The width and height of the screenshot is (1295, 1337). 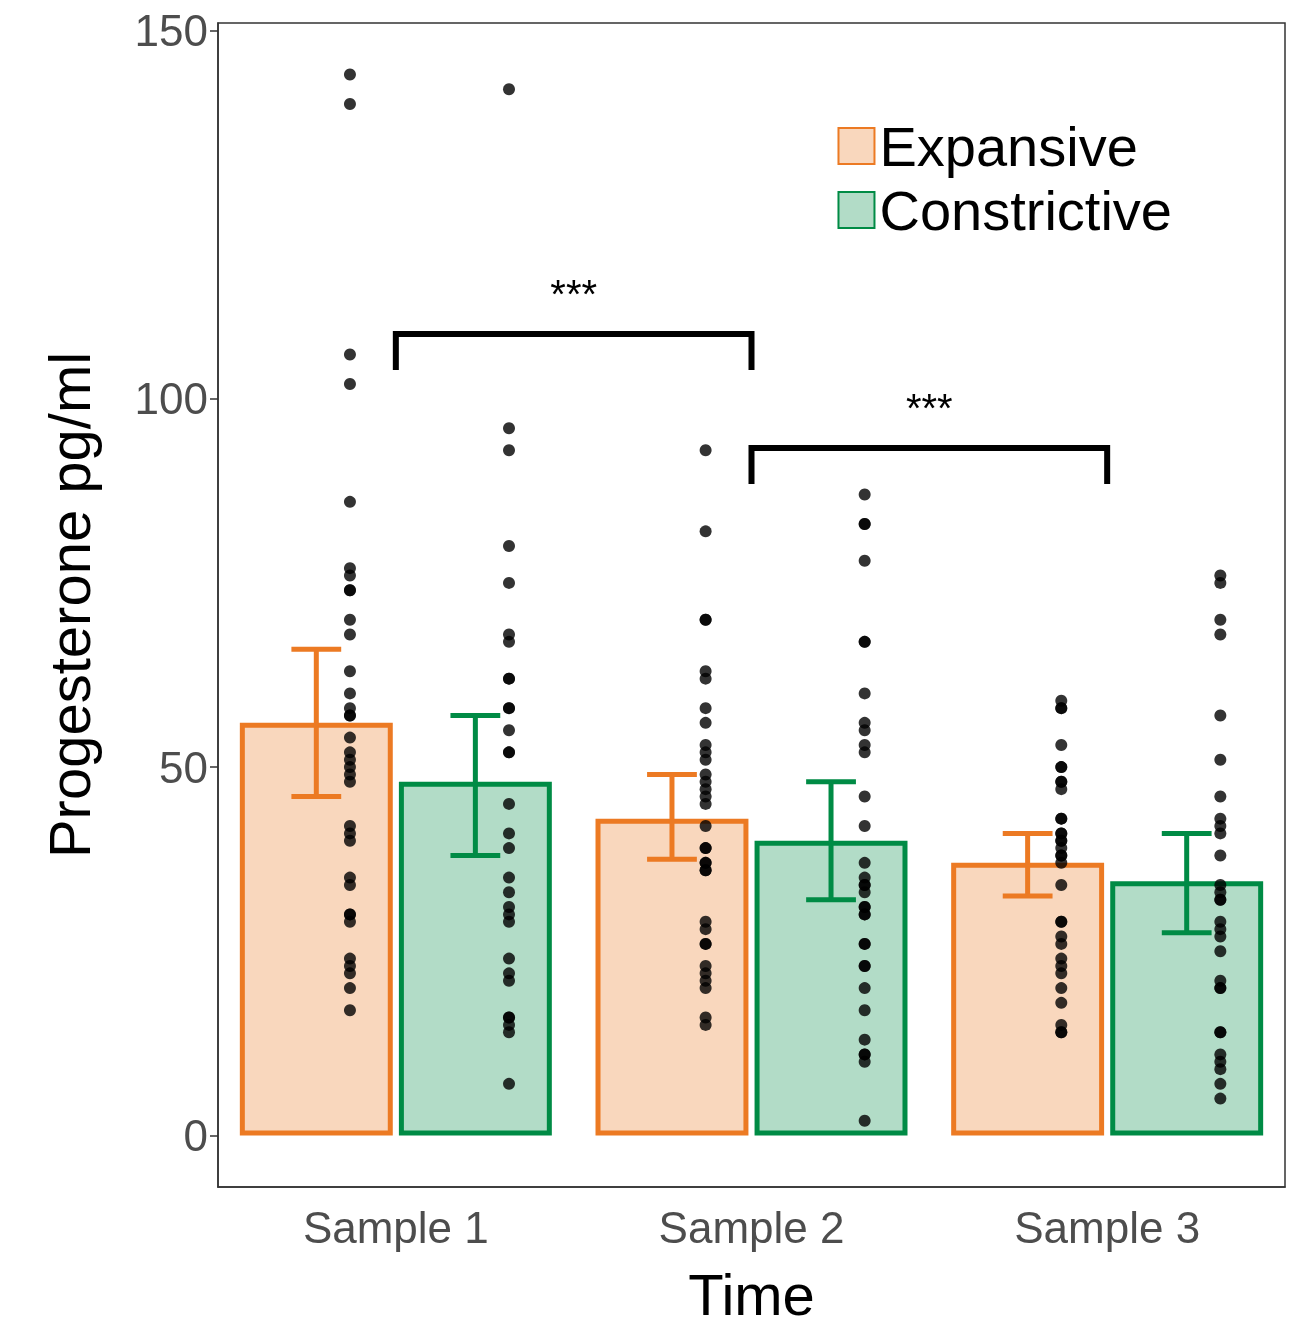 What do you see at coordinates (1107, 1227) in the screenshot?
I see `x-tick-label: Sample 3` at bounding box center [1107, 1227].